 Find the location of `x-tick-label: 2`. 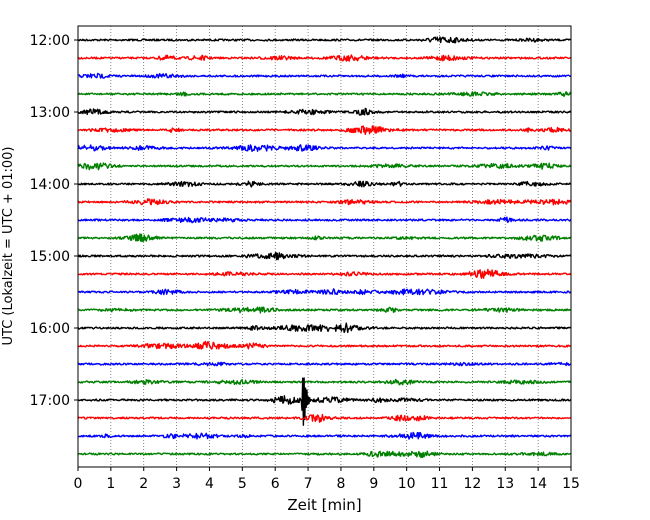

x-tick-label: 2 is located at coordinates (143, 484).